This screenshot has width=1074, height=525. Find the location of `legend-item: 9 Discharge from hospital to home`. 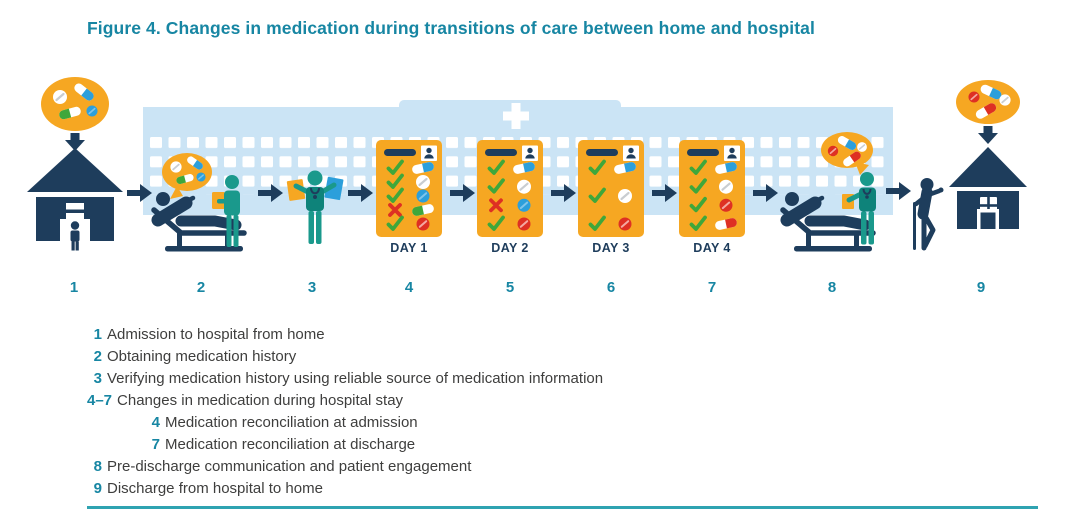

legend-item: 9 Discharge from hospital to home is located at coordinates (345, 489).